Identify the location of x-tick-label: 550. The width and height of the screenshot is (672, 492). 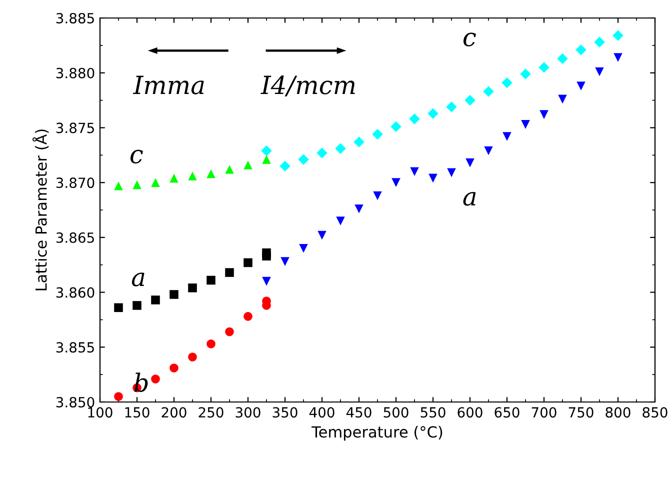
(433, 412).